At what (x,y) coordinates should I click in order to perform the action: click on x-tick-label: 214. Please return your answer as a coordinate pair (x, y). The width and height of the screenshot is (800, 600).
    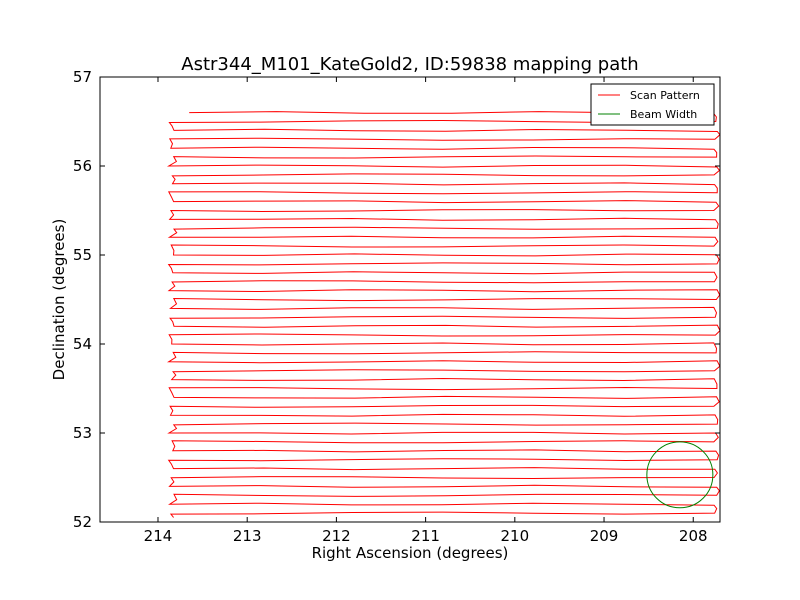
    Looking at the image, I should click on (158, 536).